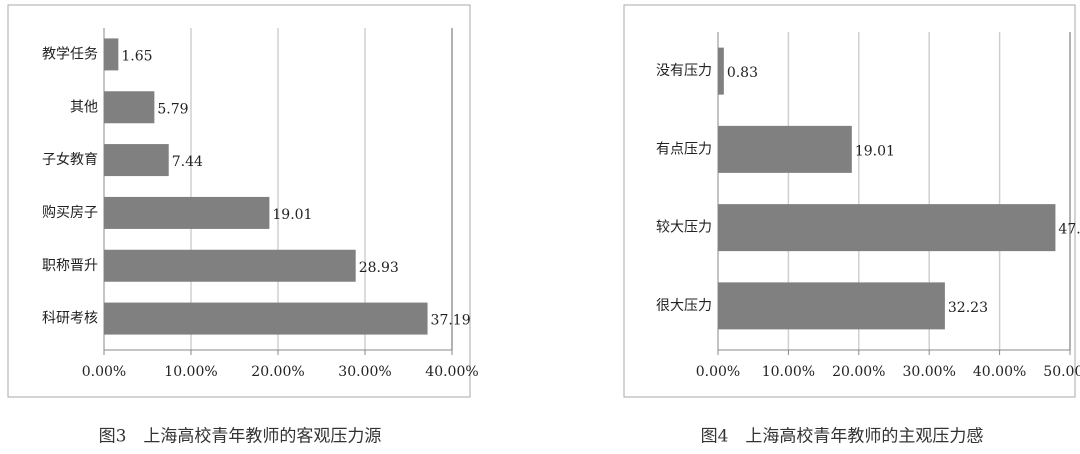 This screenshot has height=454, width=1080. Describe the element at coordinates (451, 321) in the screenshot. I see `data-label: 37.19` at that location.